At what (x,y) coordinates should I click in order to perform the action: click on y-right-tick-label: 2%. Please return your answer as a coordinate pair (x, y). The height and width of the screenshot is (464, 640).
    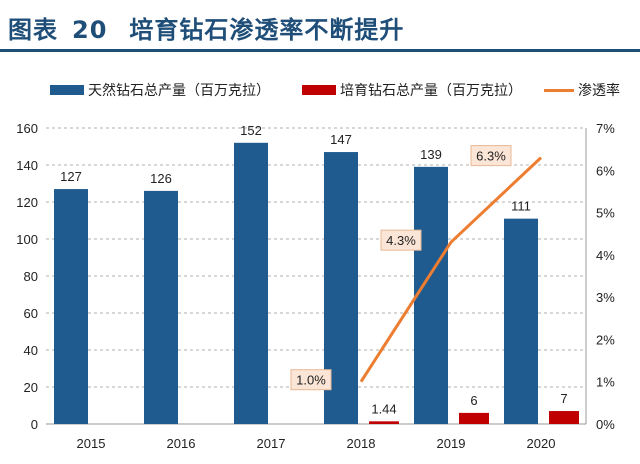
    Looking at the image, I should click on (605, 339).